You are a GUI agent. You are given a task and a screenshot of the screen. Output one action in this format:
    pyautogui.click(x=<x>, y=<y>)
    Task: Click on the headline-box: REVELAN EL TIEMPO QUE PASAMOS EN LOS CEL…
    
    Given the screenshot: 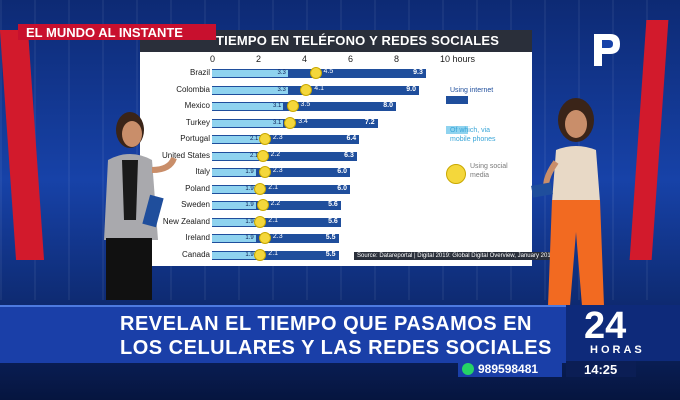 What is the action you would take?
    pyautogui.click(x=283, y=334)
    